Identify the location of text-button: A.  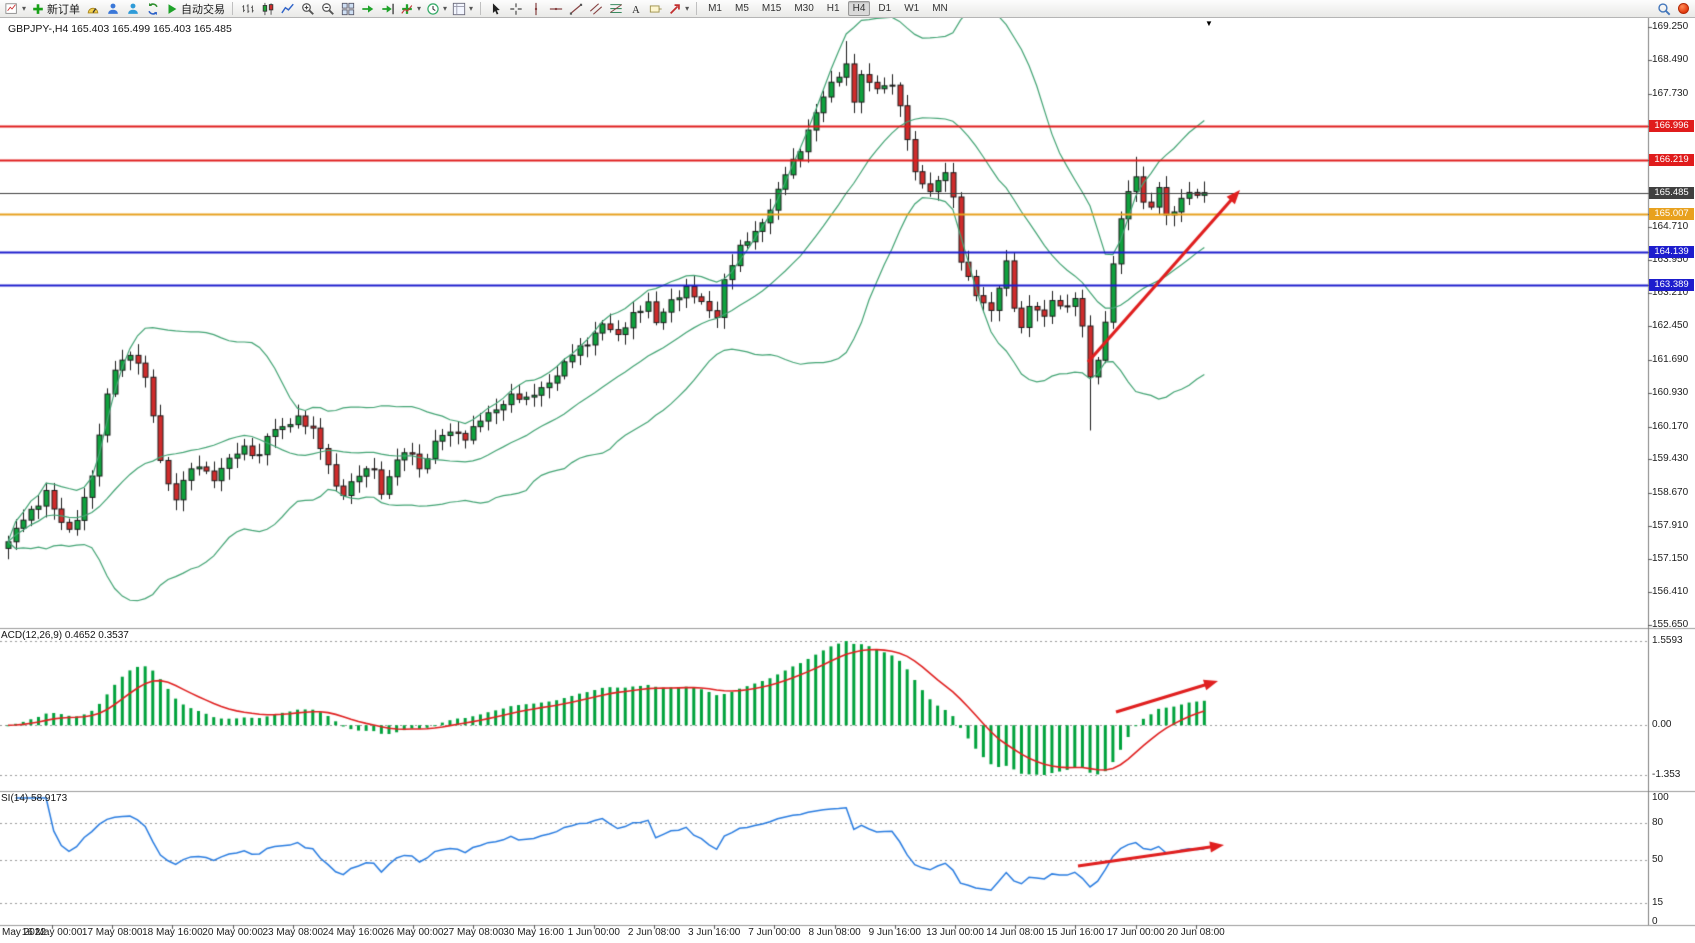
(635, 8).